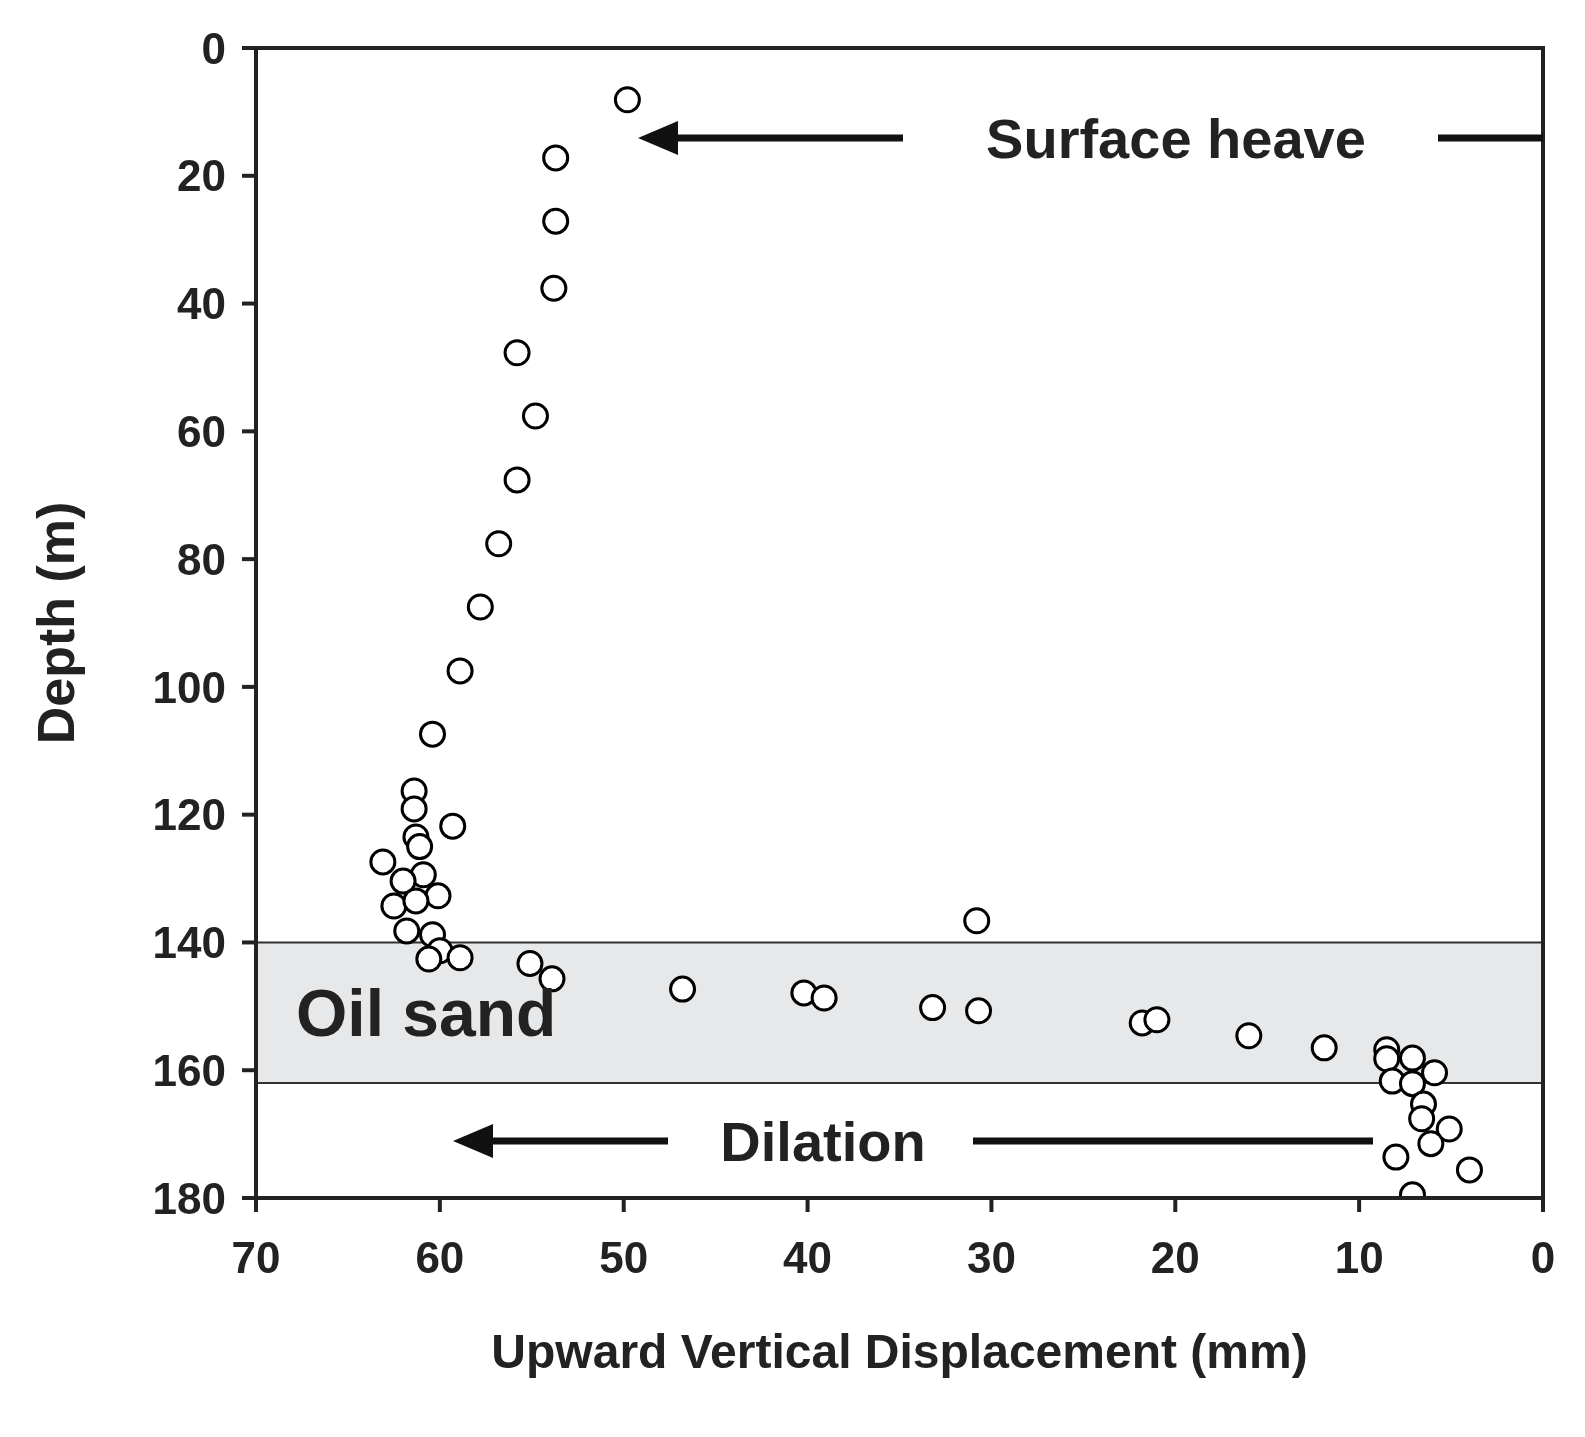  Describe the element at coordinates (440, 1258) in the screenshot. I see `x-tick-label: 60` at that location.